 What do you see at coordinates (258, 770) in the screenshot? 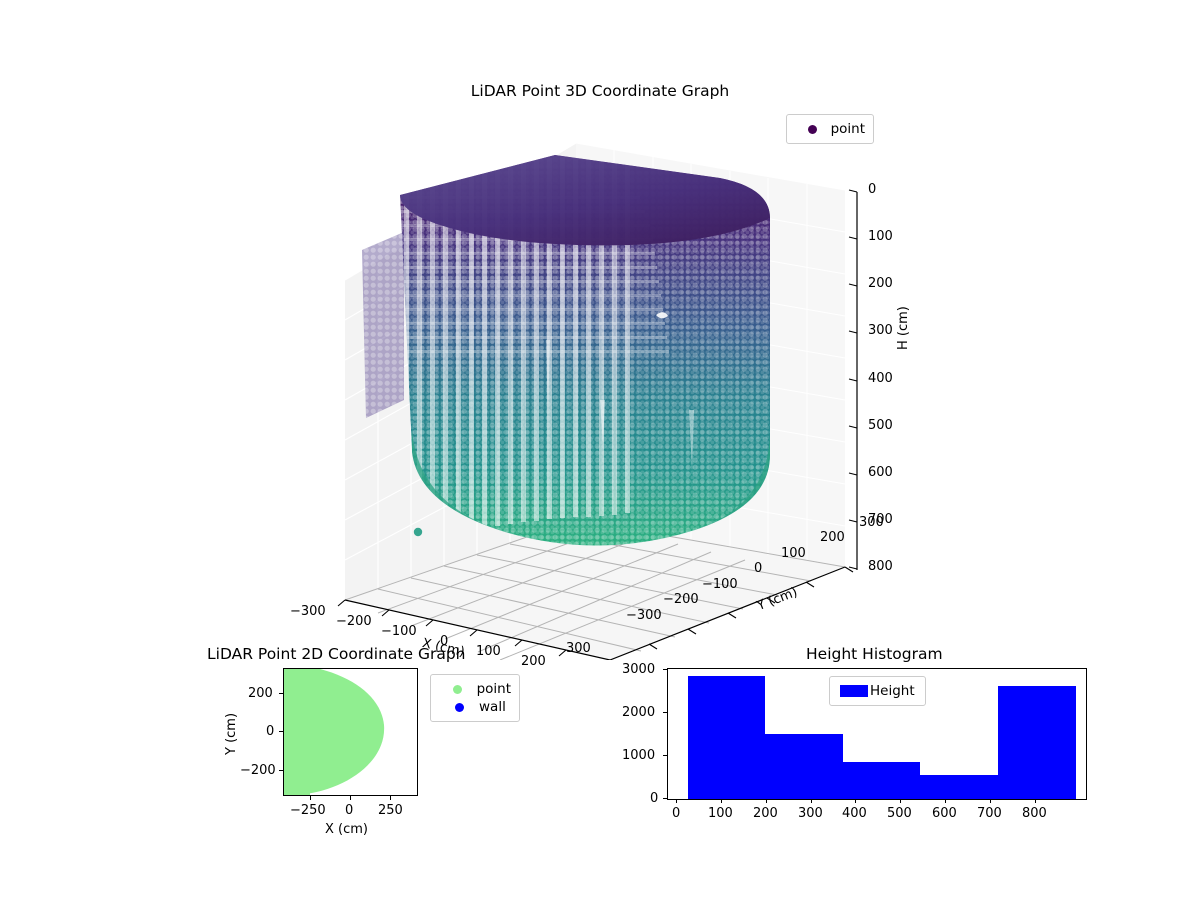
I see `plot2d-ytick-label: −200` at bounding box center [258, 770].